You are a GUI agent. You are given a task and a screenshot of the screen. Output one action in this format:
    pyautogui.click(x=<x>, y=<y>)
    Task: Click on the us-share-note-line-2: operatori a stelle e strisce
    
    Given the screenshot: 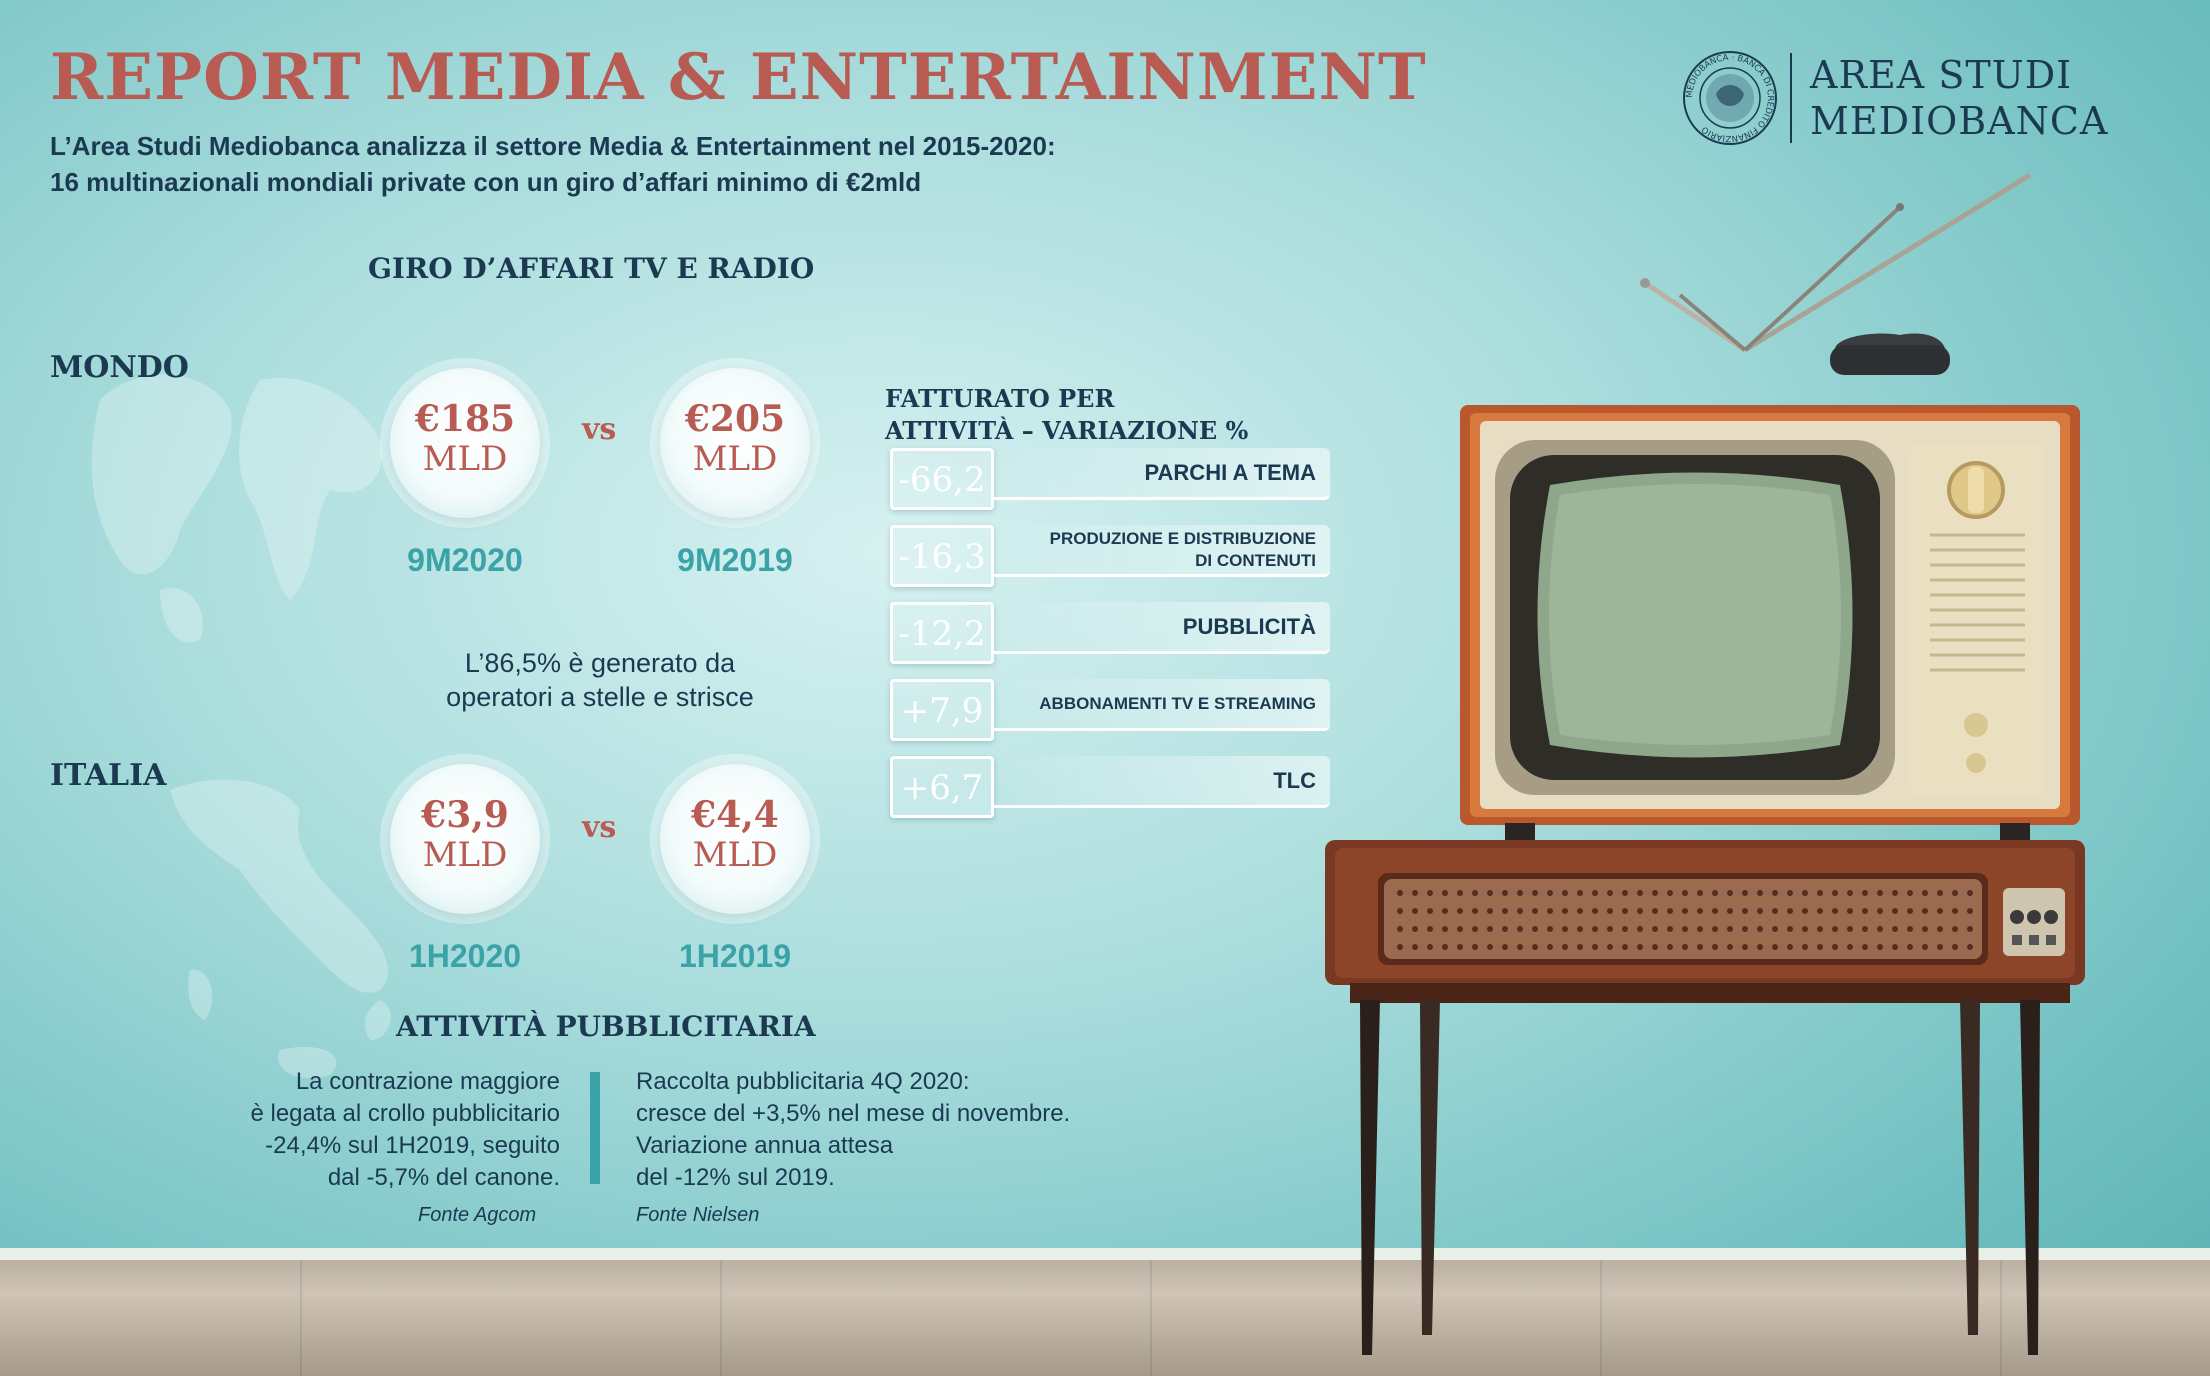 What is the action you would take?
    pyautogui.click(x=600, y=697)
    